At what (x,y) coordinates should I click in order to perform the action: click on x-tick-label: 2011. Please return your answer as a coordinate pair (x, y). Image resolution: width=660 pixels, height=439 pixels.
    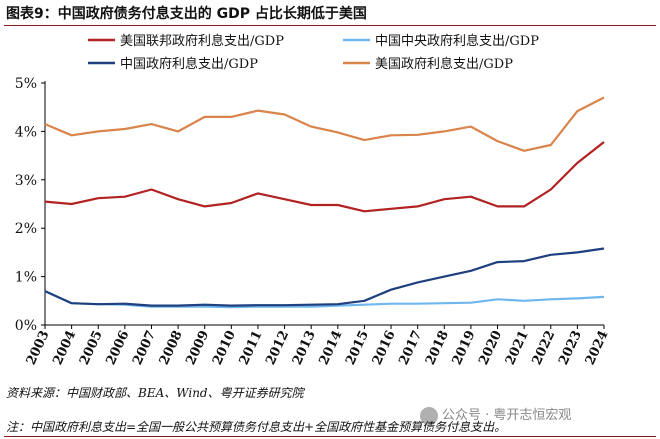
    Looking at the image, I should click on (251, 347).